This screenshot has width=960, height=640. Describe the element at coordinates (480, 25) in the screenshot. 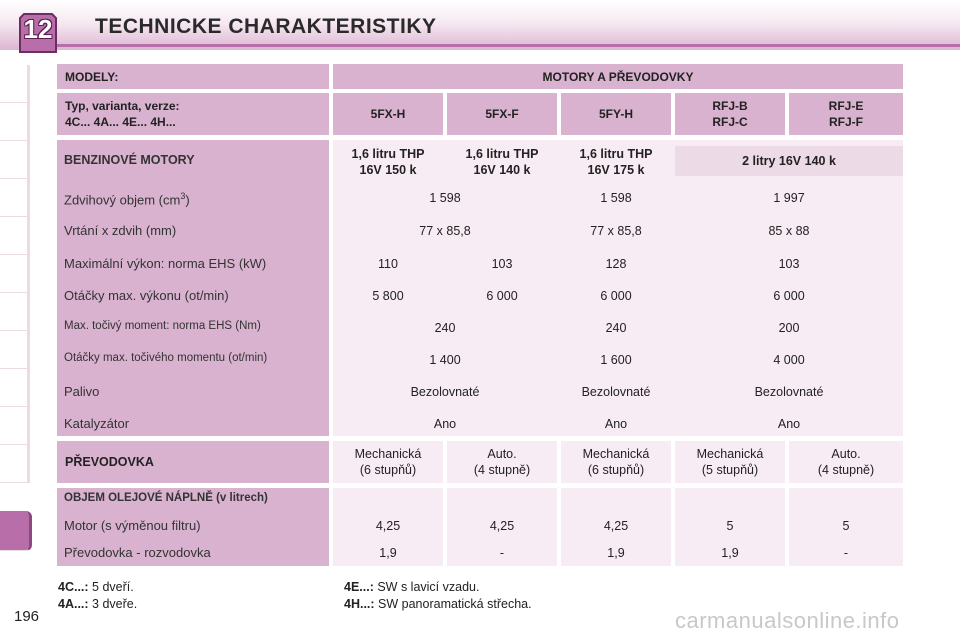

I see `header-band` at that location.